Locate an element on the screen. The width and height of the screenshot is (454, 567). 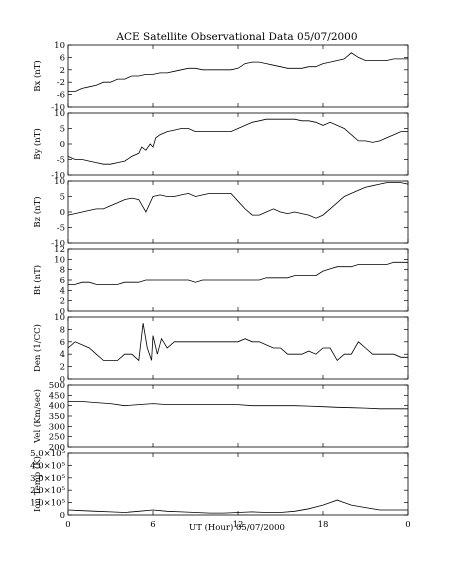
panel-3: -10 -5 0 5 10 Bz (nT) is located at coordinates (220, 213).